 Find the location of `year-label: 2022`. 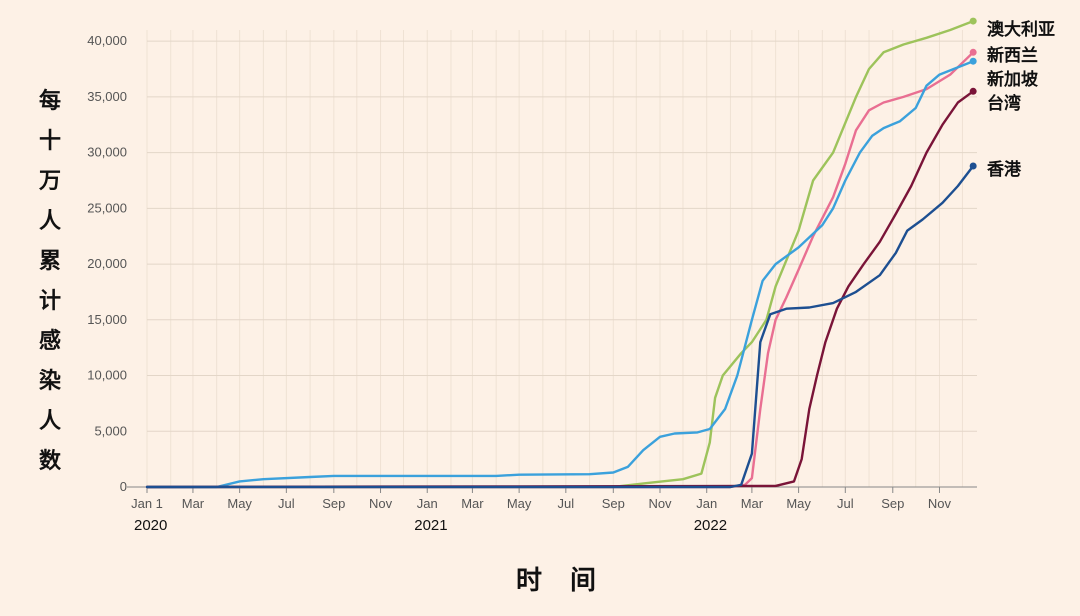

year-label: 2022 is located at coordinates (710, 525).